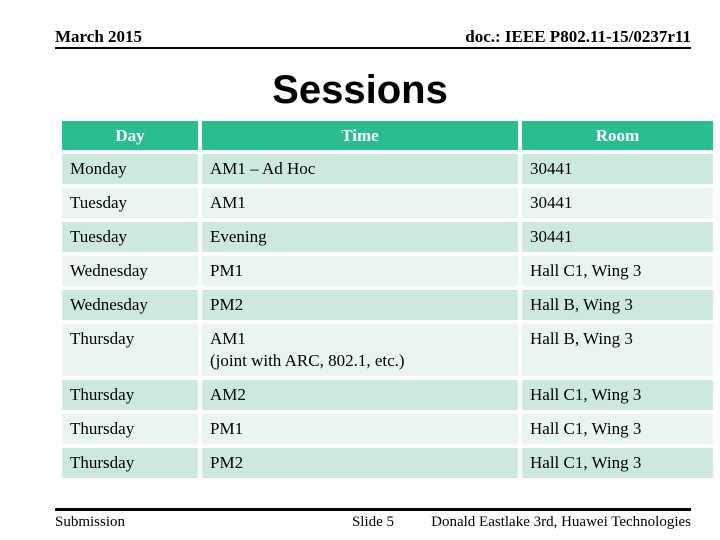 The height and width of the screenshot is (540, 720). I want to click on table-row: Thursday PM2 Hall C1, Wing 3, so click(387, 463).